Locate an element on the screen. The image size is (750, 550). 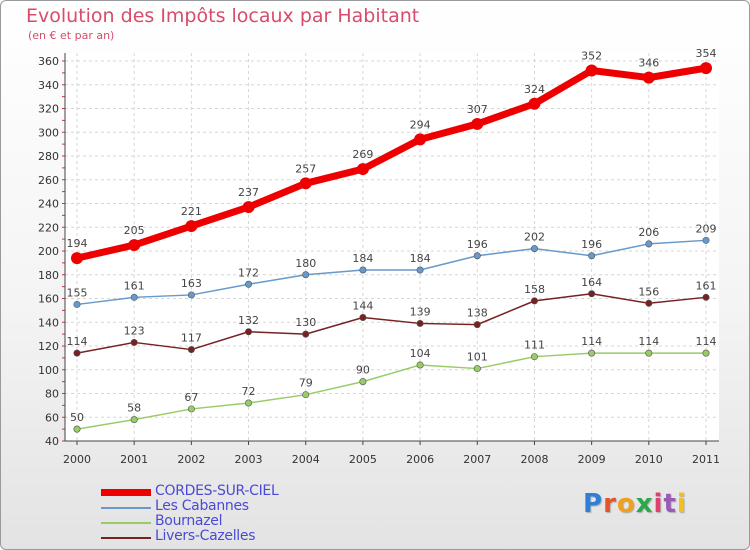
series-livers-cazelles is located at coordinates (391, 323).